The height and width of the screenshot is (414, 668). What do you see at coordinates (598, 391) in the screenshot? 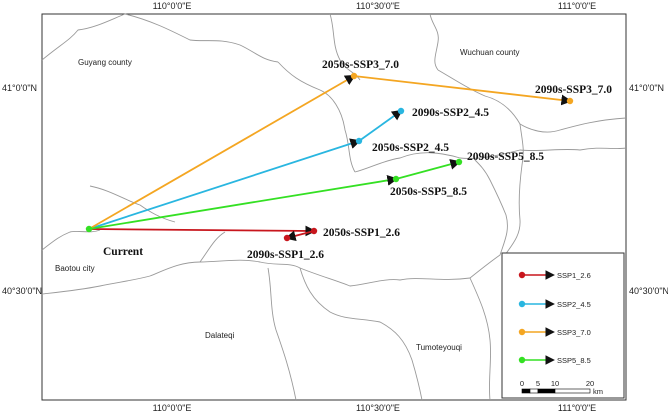
I see `scale-unit: km` at bounding box center [598, 391].